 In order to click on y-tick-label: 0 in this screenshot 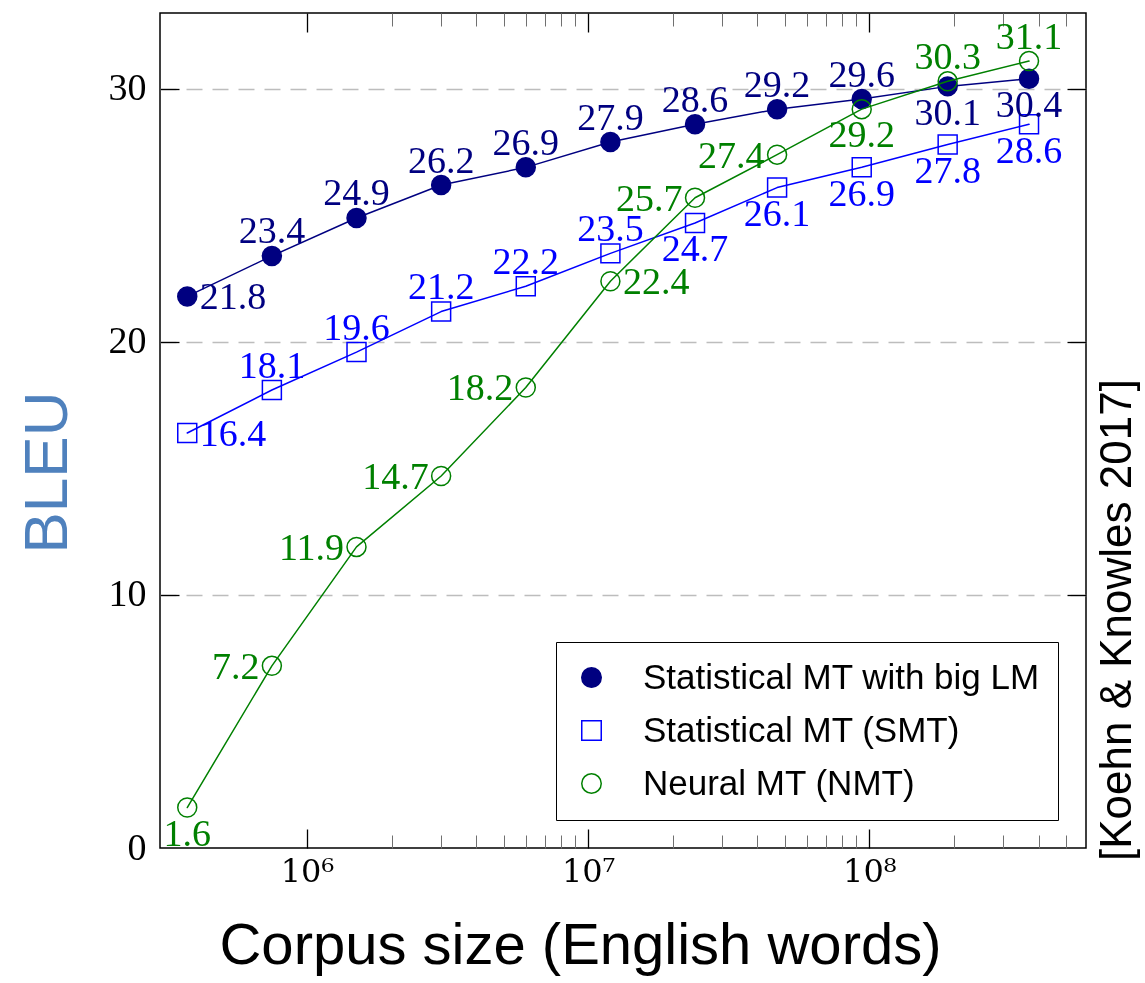, I will do `click(137, 846)`.